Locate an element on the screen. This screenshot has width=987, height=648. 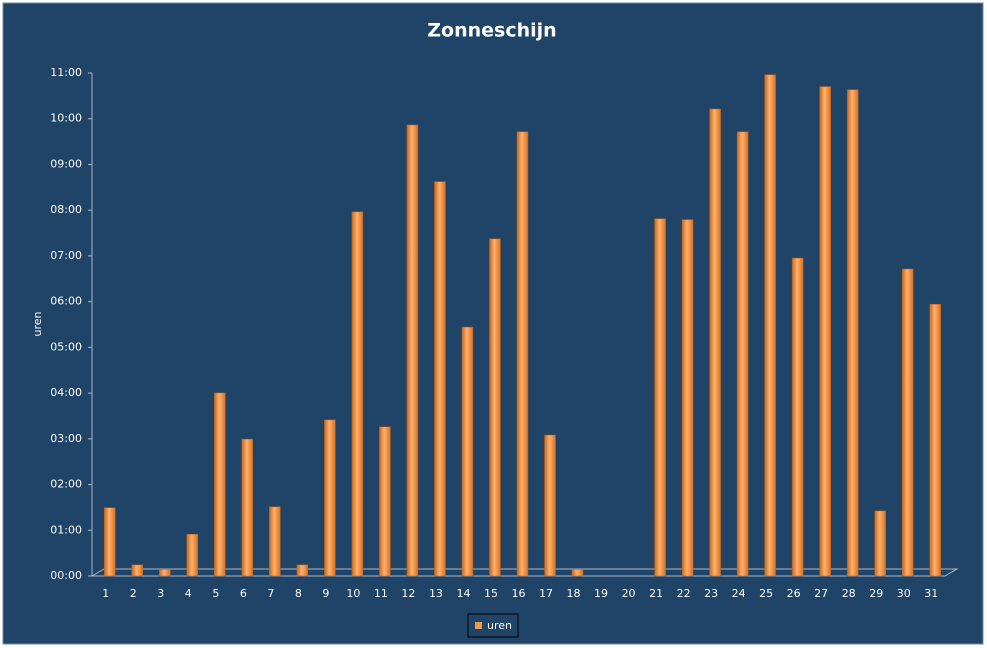
x-tick-label: 28 is located at coordinates (849, 593).